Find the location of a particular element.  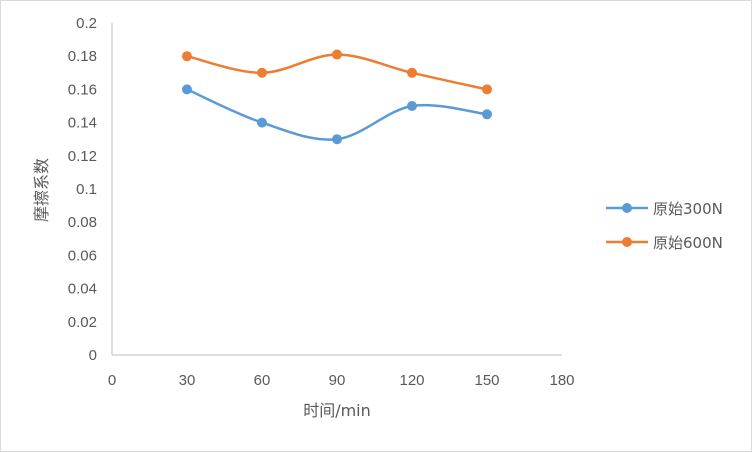

y-tick-label: 0.08 is located at coordinates (82, 222).